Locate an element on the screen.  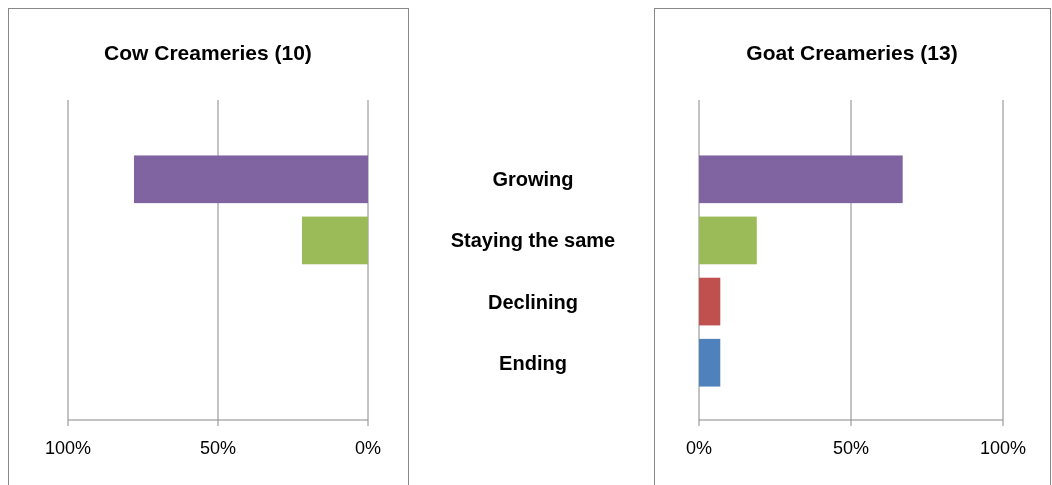
chart-title: Cow Creameries (10) is located at coordinates (208, 52).